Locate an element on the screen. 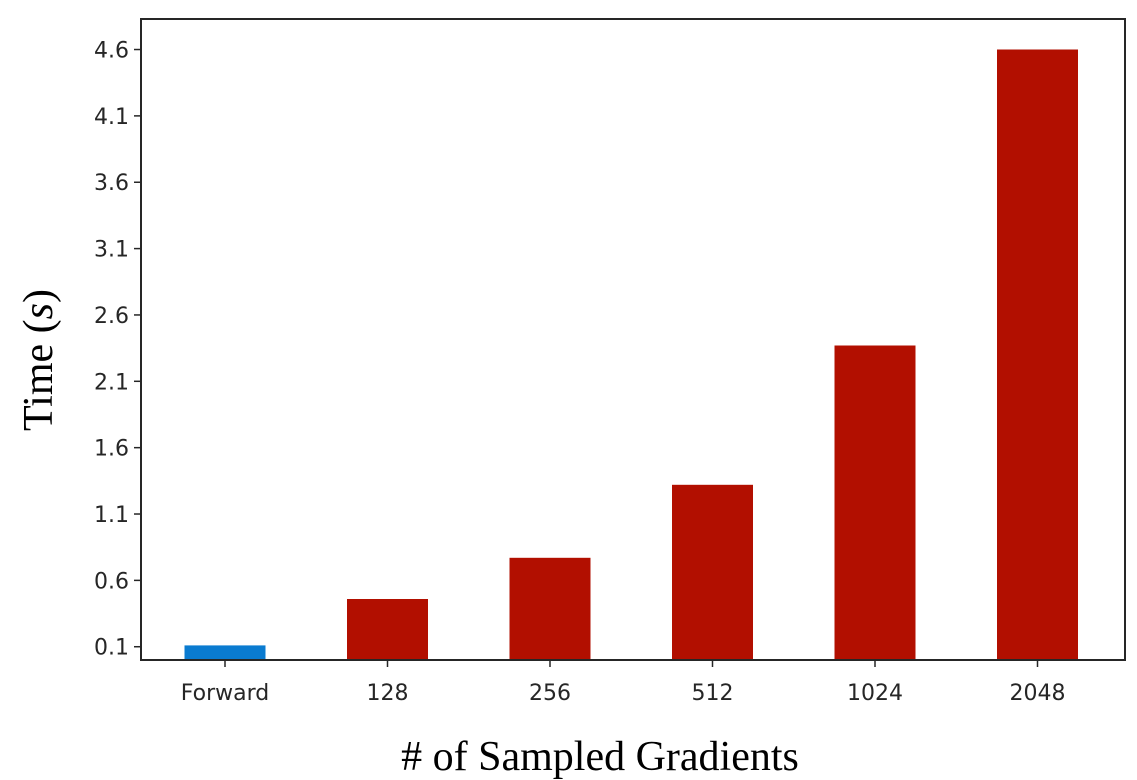 This screenshot has width=1137, height=780. x-axis: Forward 128 256 512 1024 2048 is located at coordinates (623, 683).